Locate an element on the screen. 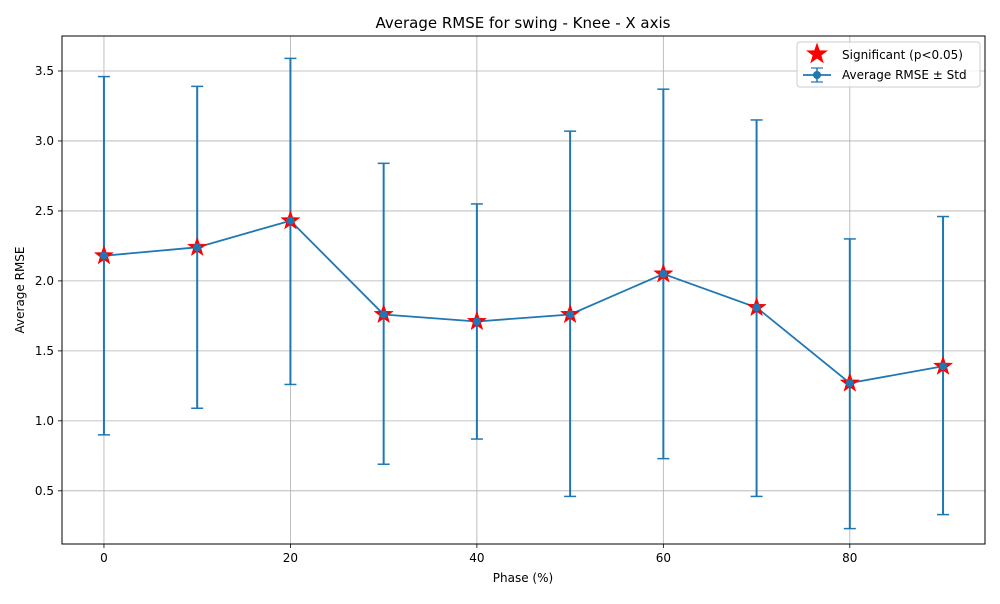 Image resolution: width=1000 pixels, height=604 pixels. x-axis-label: Phase (%) is located at coordinates (523, 578).